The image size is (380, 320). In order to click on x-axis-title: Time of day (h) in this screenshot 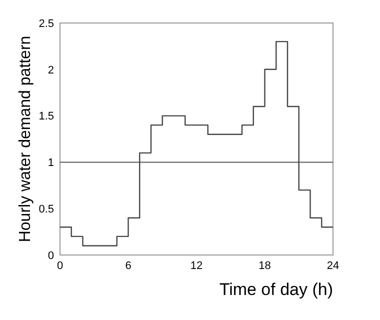, I will do `click(276, 289)`.